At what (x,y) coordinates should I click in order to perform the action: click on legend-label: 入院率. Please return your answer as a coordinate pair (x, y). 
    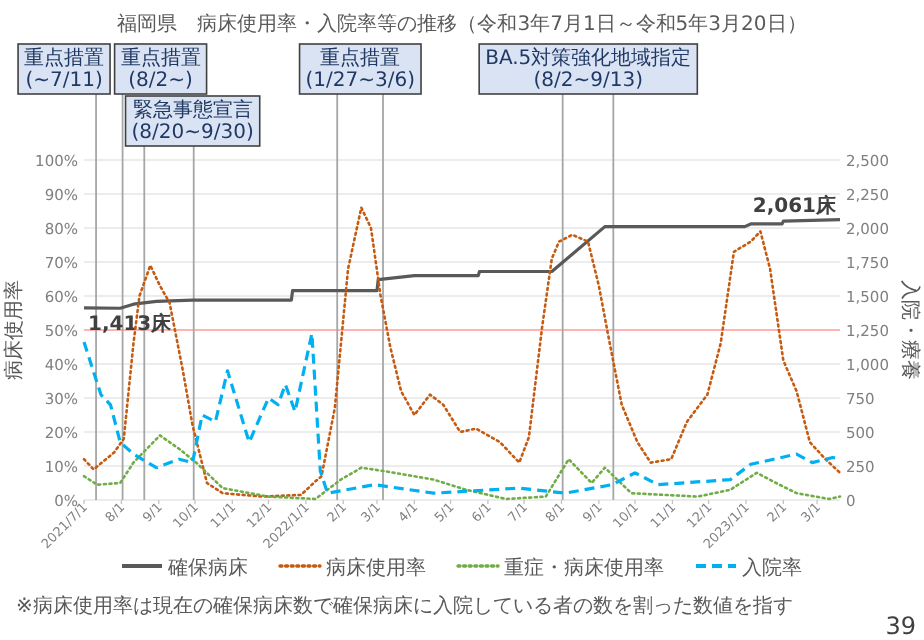
    Looking at the image, I should click on (772, 568).